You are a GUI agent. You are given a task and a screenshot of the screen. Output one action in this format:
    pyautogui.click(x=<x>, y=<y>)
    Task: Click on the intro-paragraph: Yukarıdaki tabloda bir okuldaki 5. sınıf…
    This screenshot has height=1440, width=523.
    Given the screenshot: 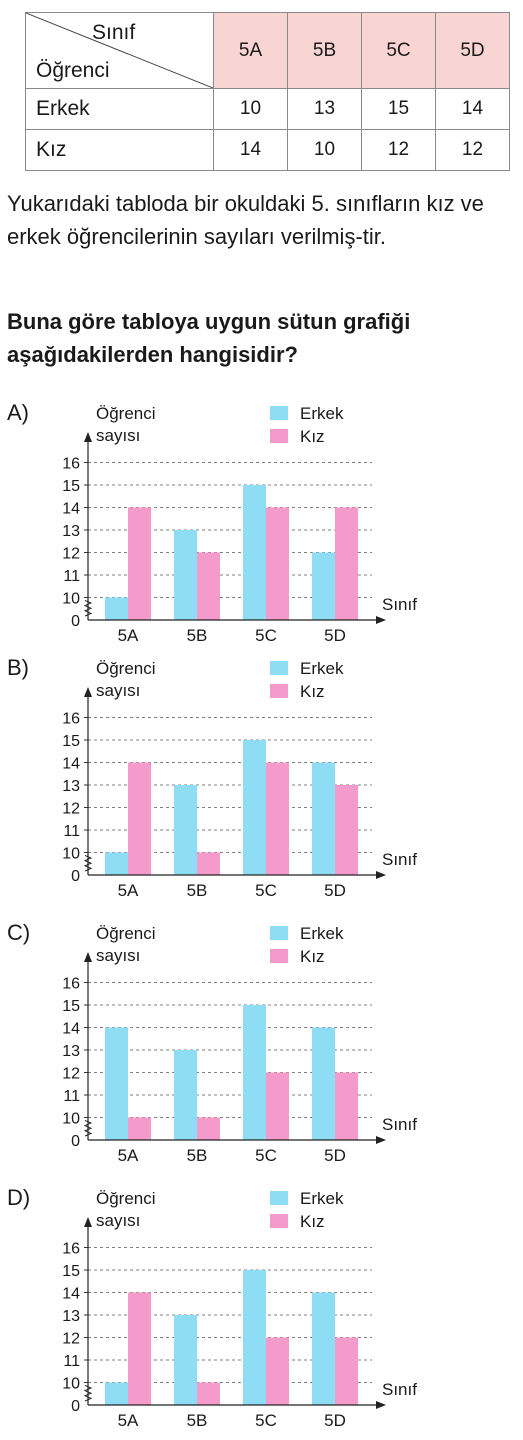 What is the action you would take?
    pyautogui.click(x=245, y=220)
    